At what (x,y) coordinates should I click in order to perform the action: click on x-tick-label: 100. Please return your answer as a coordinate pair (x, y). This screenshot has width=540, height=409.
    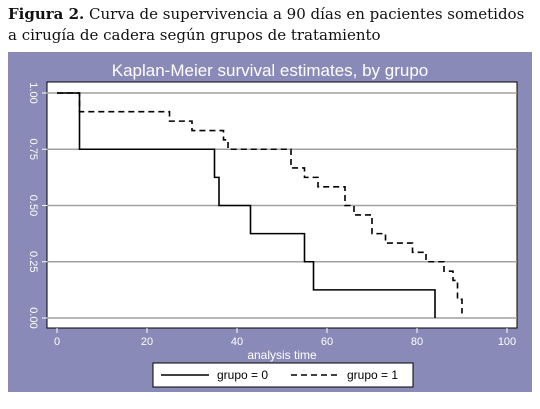
    Looking at the image, I should click on (507, 342).